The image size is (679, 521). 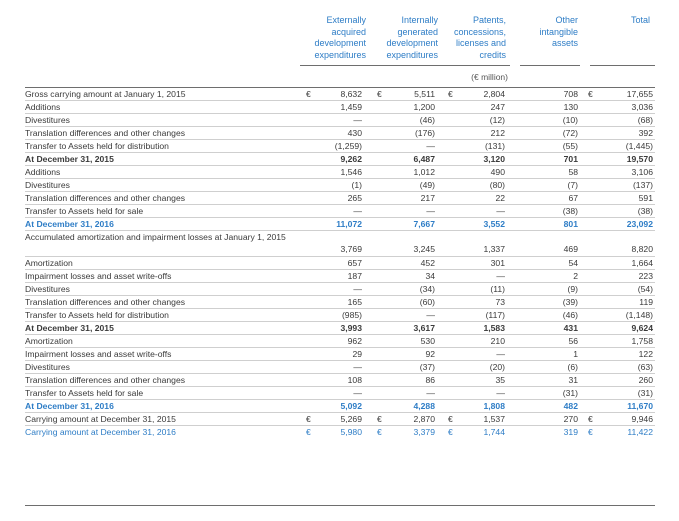 I want to click on row-label: Amortization, so click(x=49, y=341).